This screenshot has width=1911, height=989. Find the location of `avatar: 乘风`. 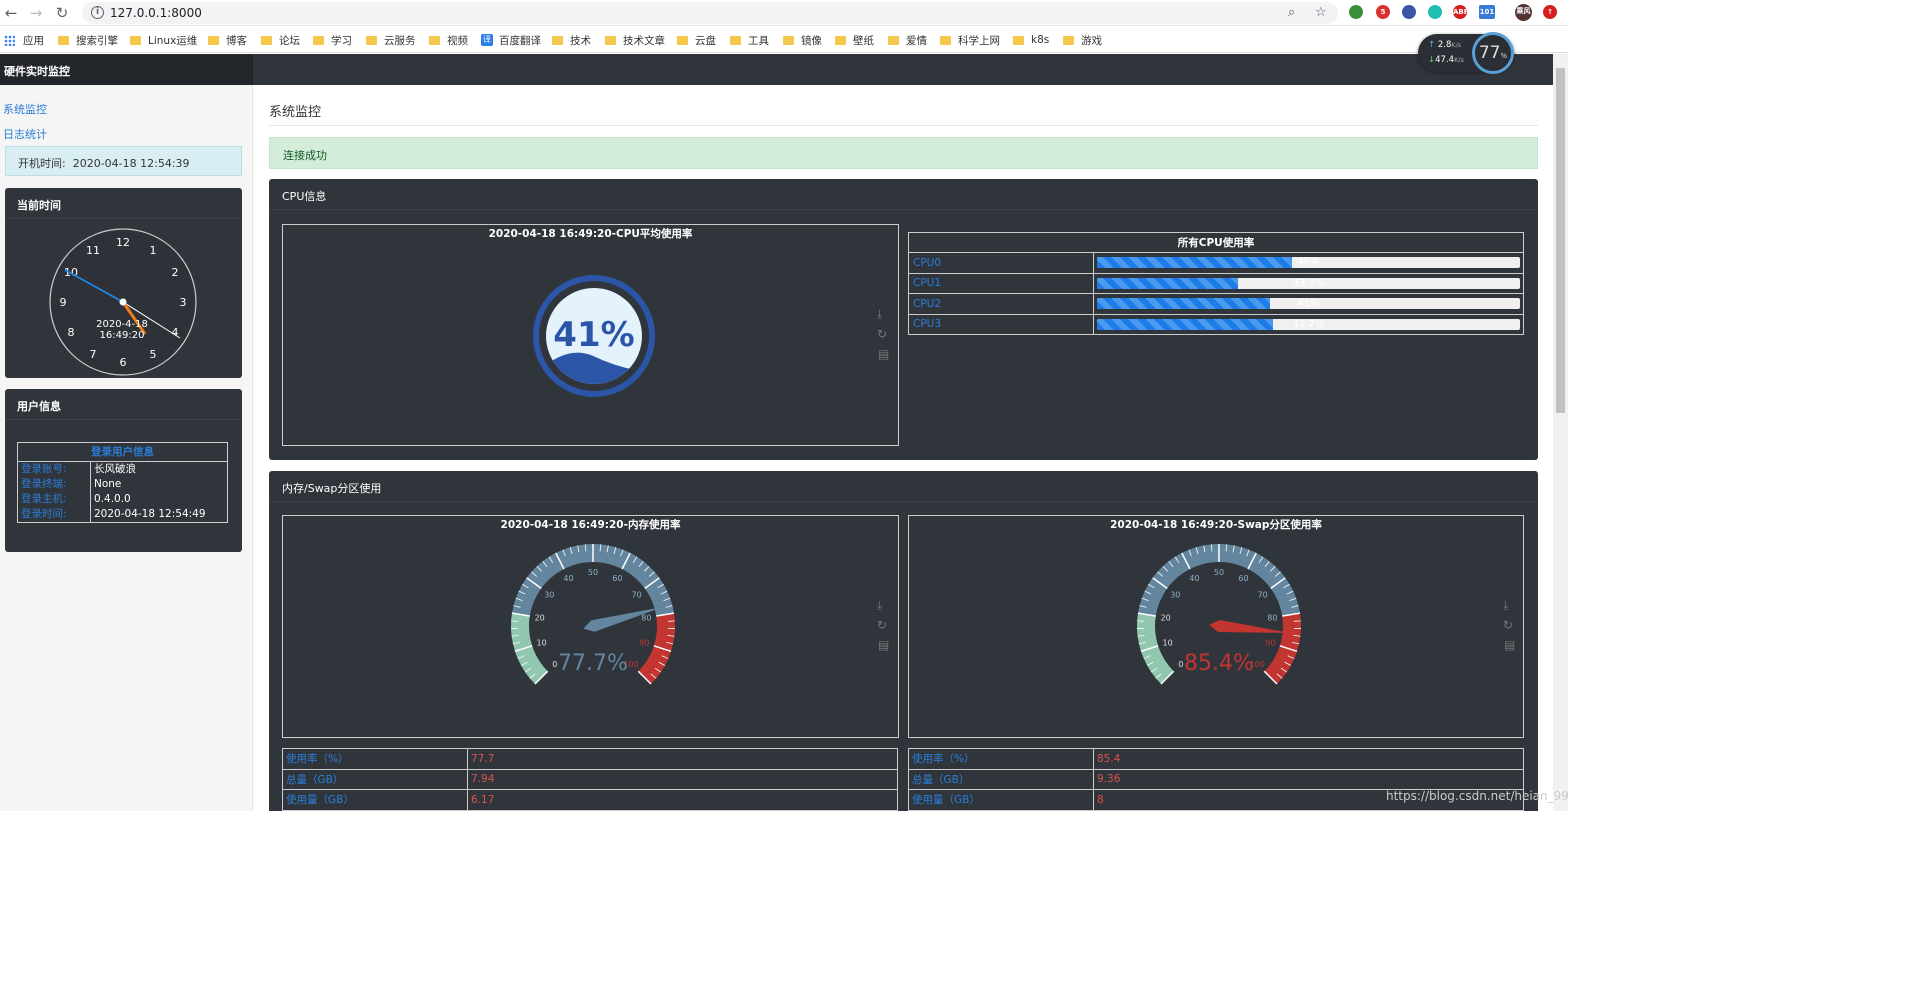

avatar: 乘风 is located at coordinates (1523, 12).